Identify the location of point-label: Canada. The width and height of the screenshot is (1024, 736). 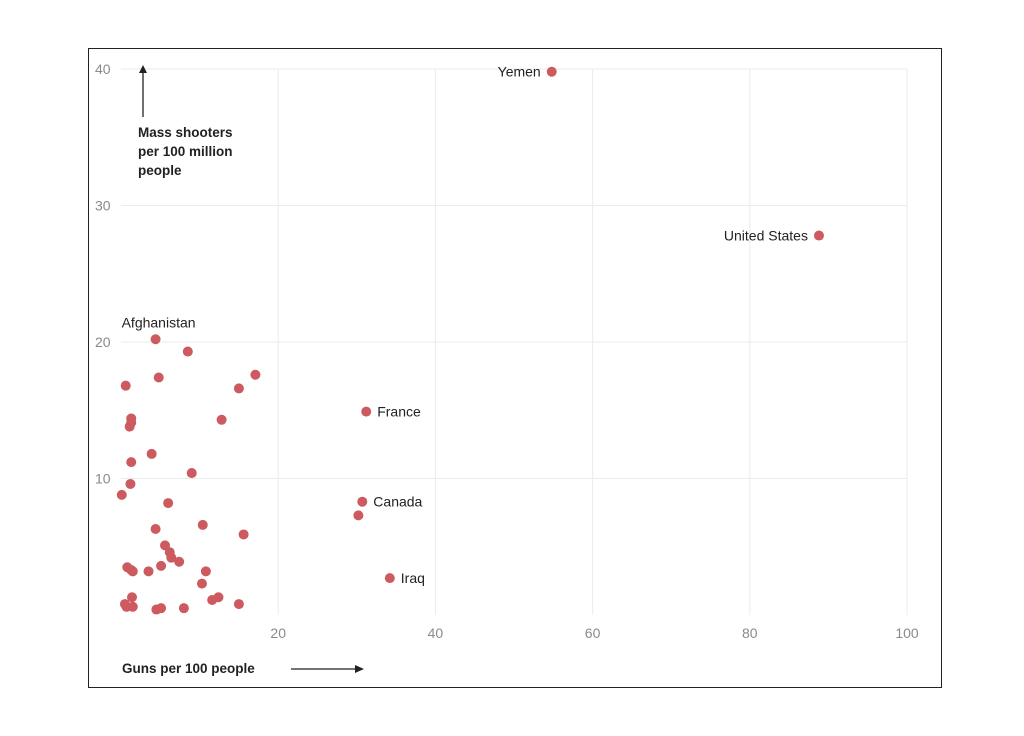
(397, 502).